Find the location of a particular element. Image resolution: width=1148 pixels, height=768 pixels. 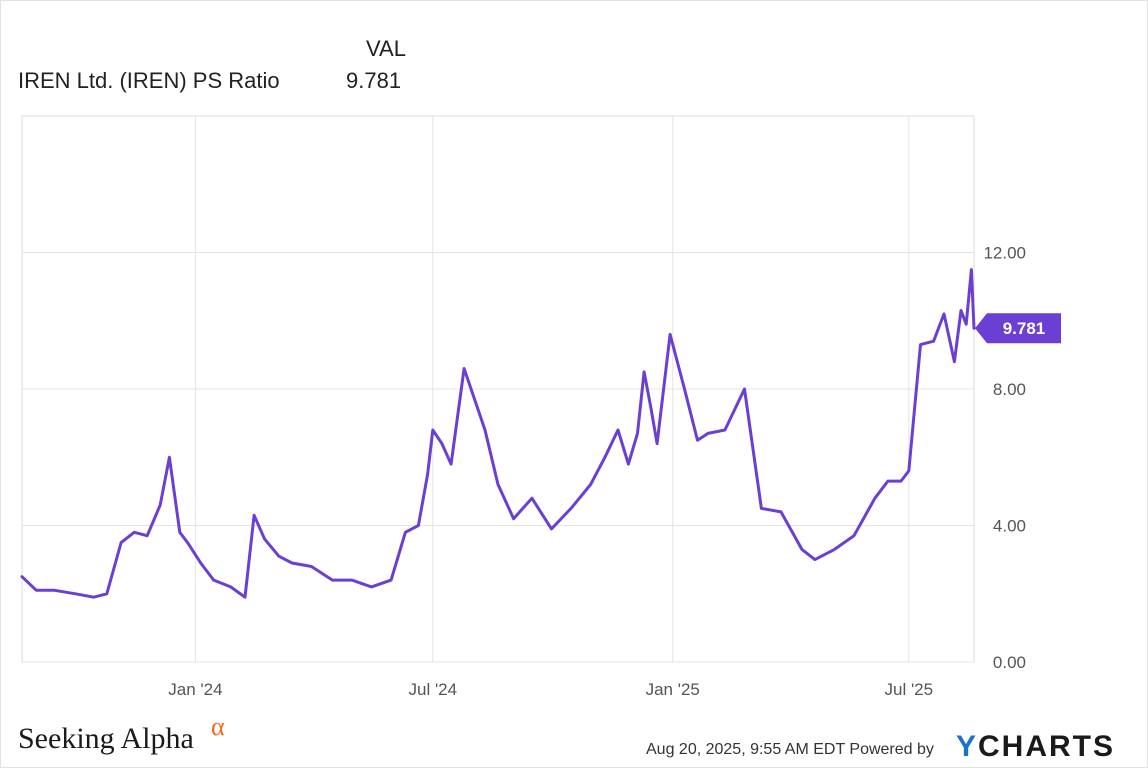

x-tick-label: Jul '24 is located at coordinates (432, 689).